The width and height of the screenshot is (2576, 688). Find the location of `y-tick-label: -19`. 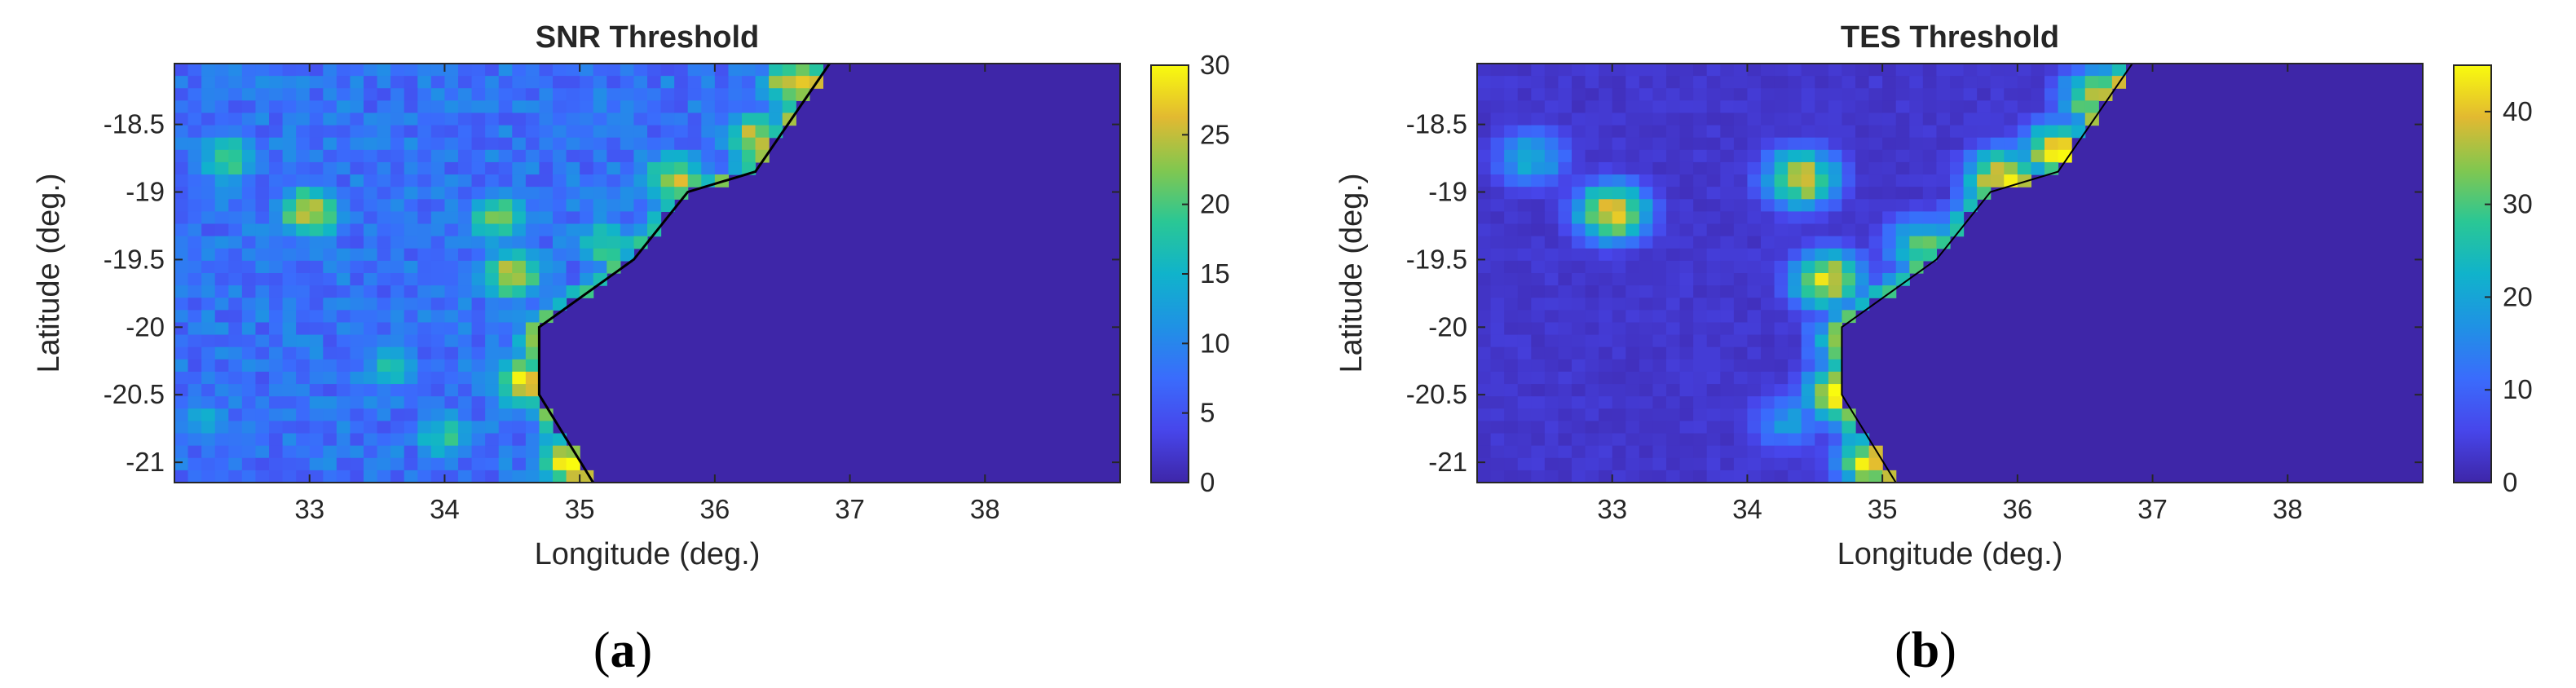

y-tick-label: -19 is located at coordinates (1447, 192).